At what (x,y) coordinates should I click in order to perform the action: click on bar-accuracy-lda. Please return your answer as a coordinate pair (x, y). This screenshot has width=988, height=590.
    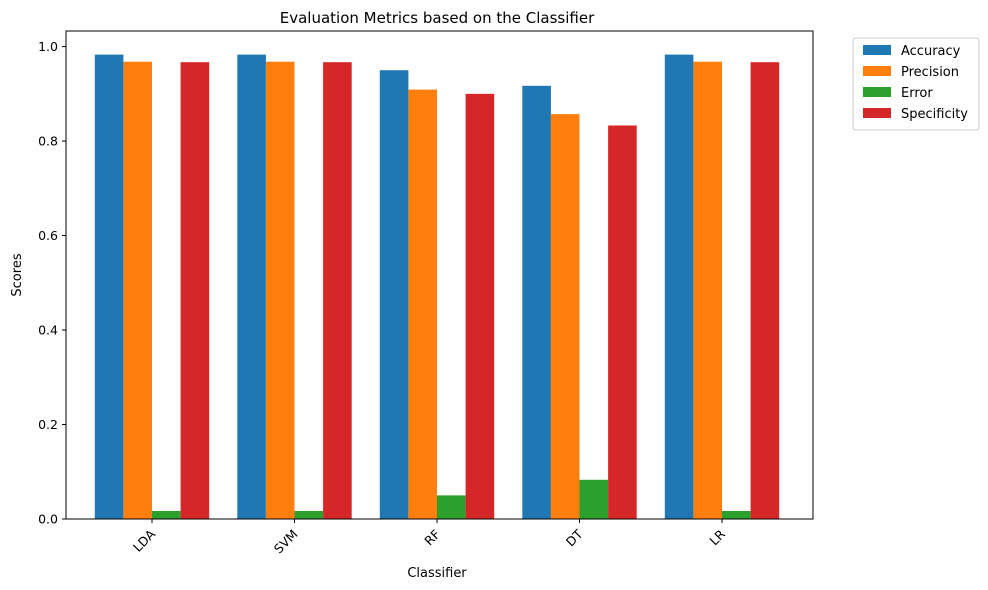
    Looking at the image, I should click on (109, 287).